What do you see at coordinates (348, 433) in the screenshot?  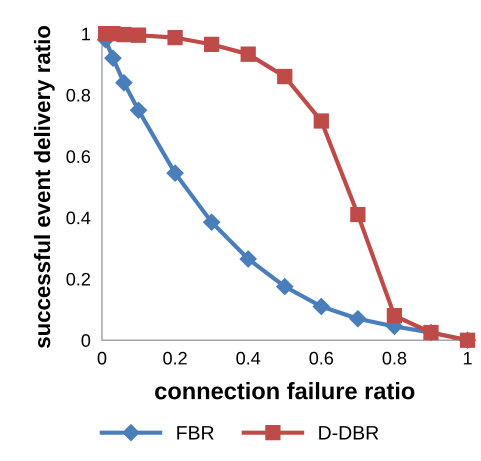 I see `legend-label: D-DBR` at bounding box center [348, 433].